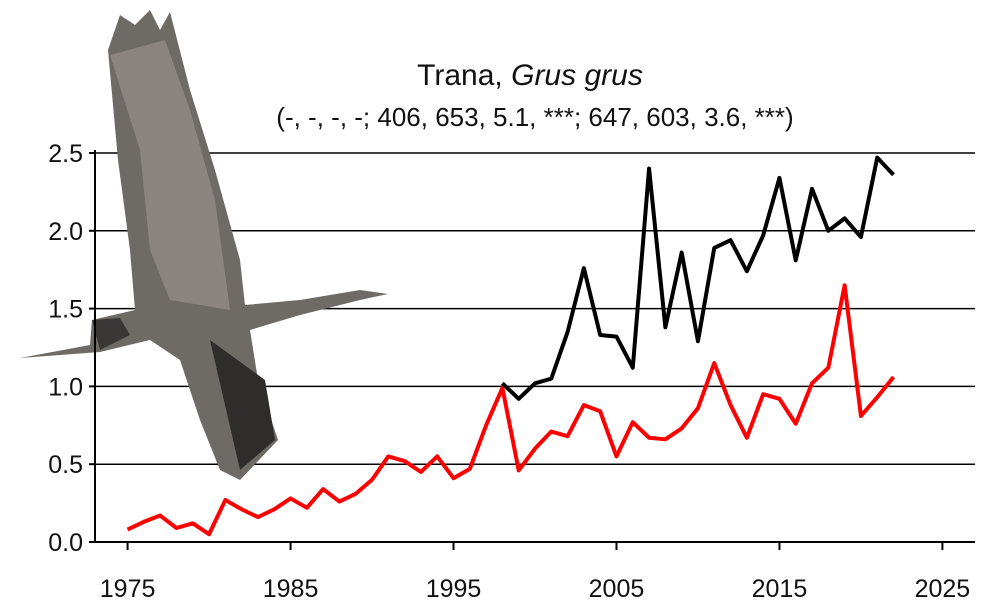  Describe the element at coordinates (577, 75) in the screenshot. I see `title-species: Grus grus` at that location.